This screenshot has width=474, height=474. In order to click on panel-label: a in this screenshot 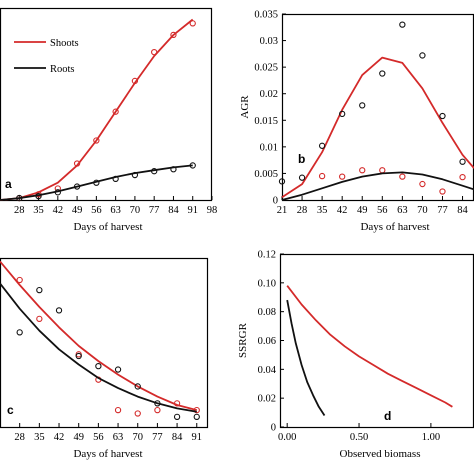, I will do `click(8, 184)`.